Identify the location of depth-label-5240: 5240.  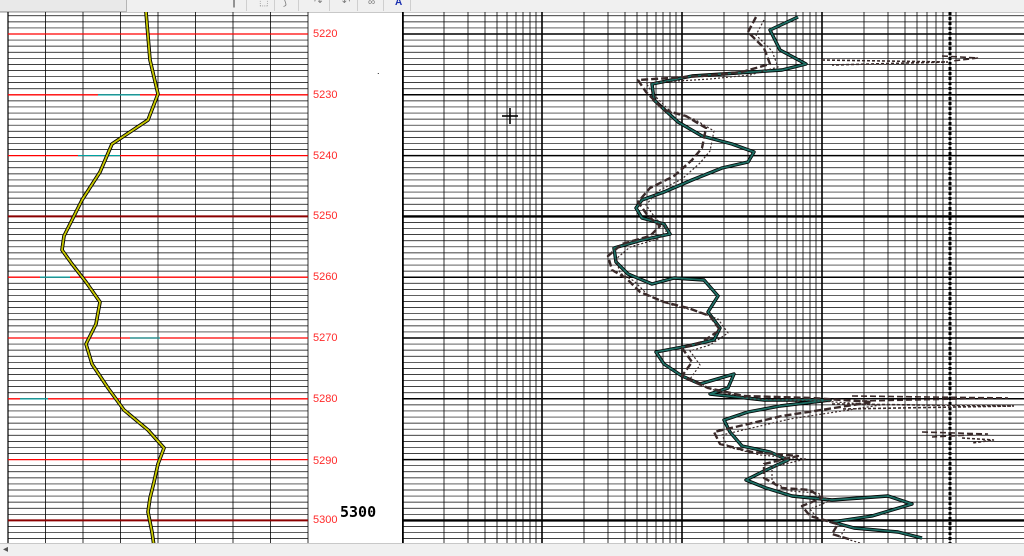
(325, 156).